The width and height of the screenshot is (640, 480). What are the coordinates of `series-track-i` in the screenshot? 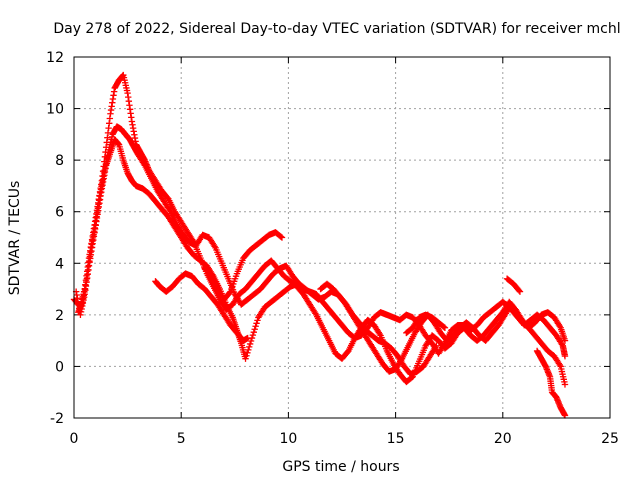 It's located at (426, 324).